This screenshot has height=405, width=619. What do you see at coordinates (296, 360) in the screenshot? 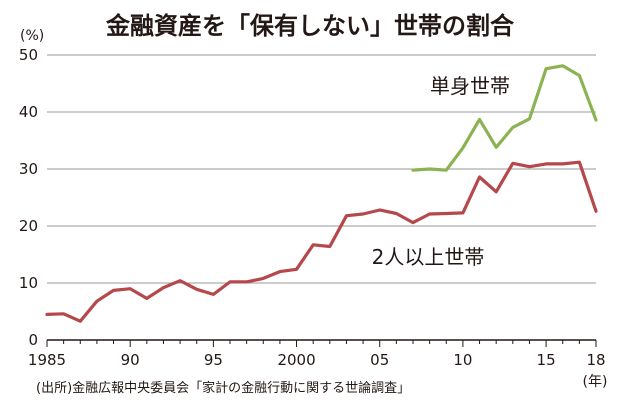
I see `x-tick-label: 2000` at bounding box center [296, 360].